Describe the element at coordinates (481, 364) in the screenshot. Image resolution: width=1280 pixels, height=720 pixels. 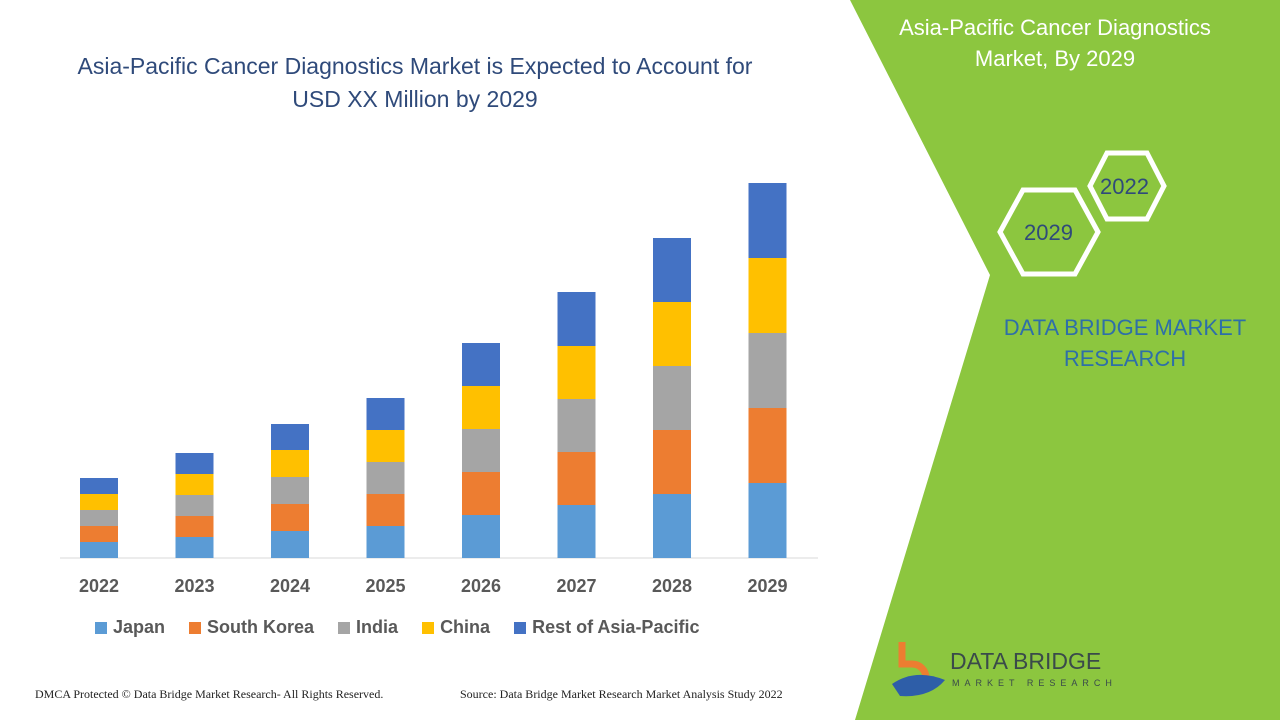
I see `bar-rest-of-asia-pacific-2026` at that location.